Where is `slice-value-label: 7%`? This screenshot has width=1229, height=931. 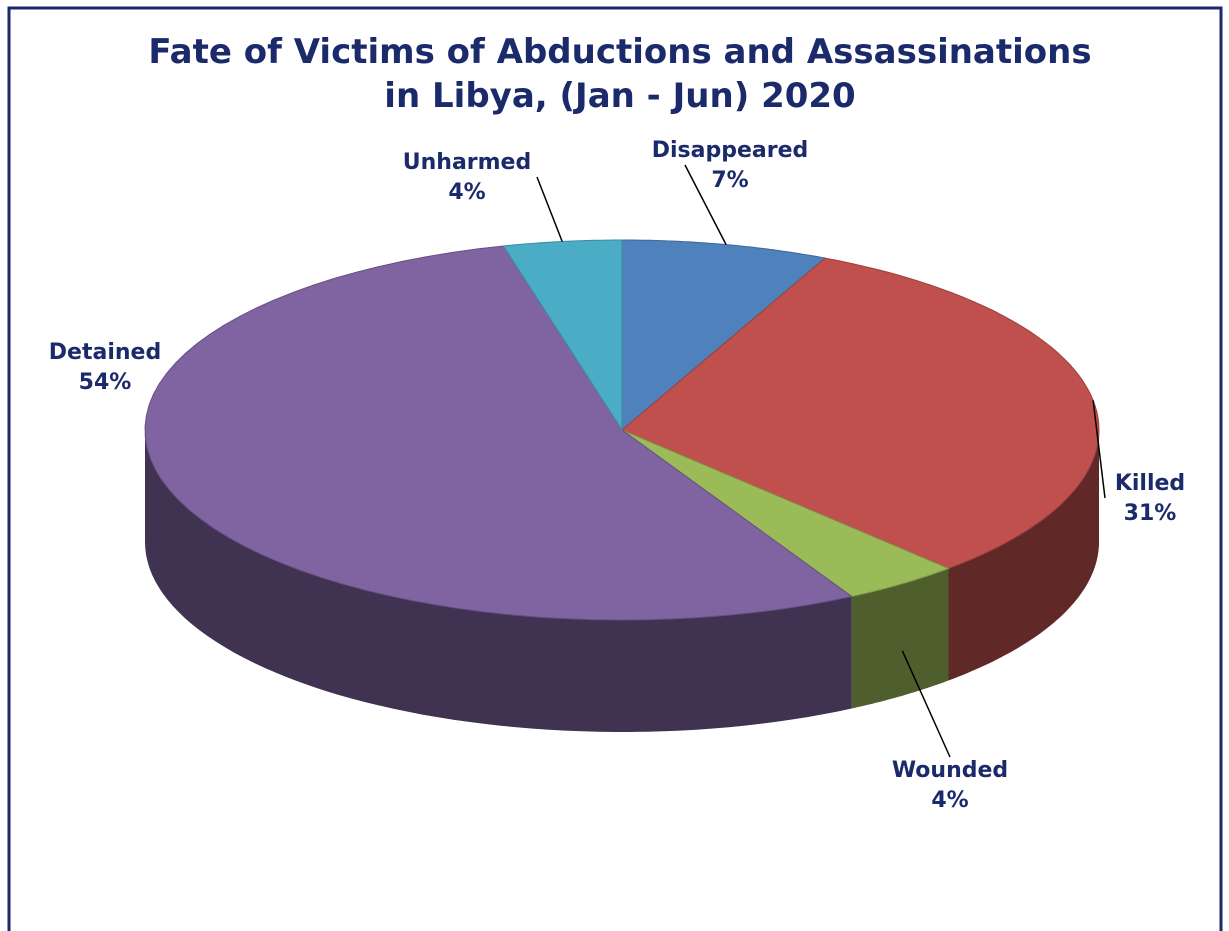
slice-value-label: 7% is located at coordinates (729, 180).